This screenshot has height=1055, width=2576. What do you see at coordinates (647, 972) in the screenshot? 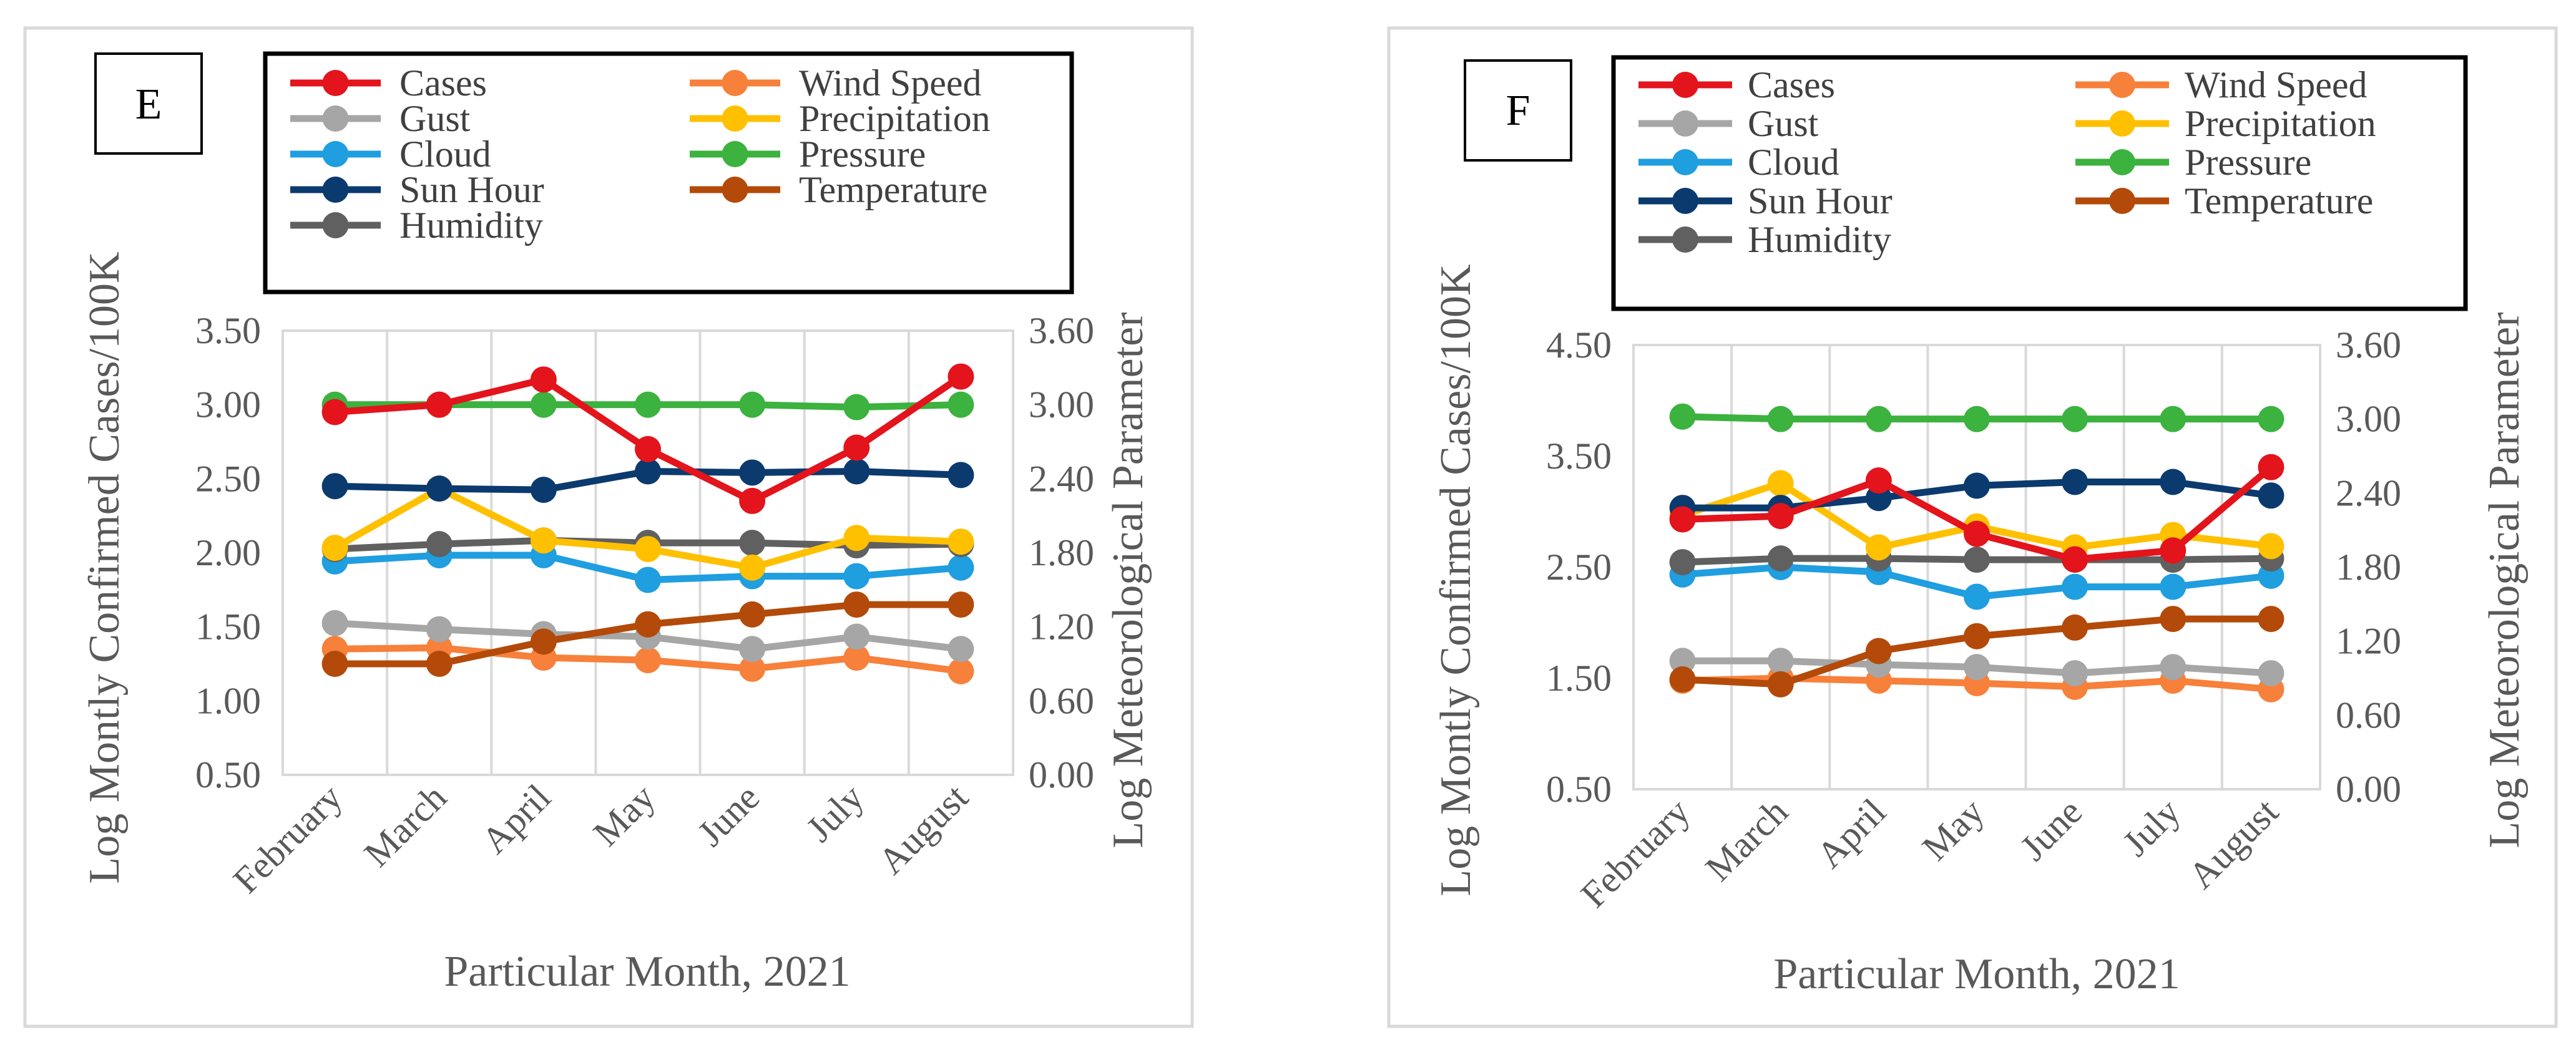
I see `x-axis-title: Particular Month, 2021` at bounding box center [647, 972].